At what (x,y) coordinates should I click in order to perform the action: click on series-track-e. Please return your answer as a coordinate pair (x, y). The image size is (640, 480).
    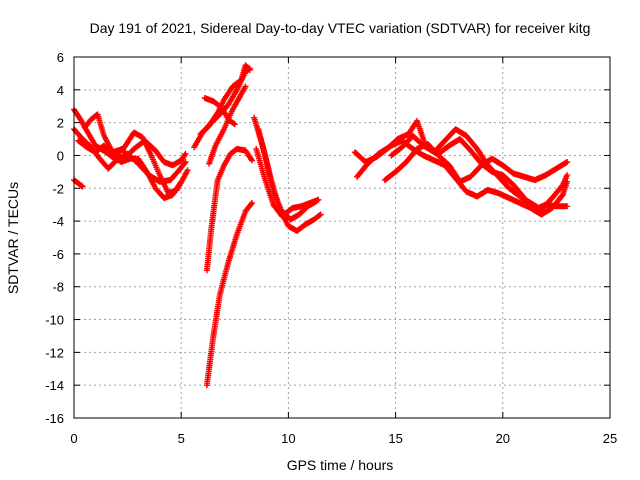
    Looking at the image, I should click on (130, 169).